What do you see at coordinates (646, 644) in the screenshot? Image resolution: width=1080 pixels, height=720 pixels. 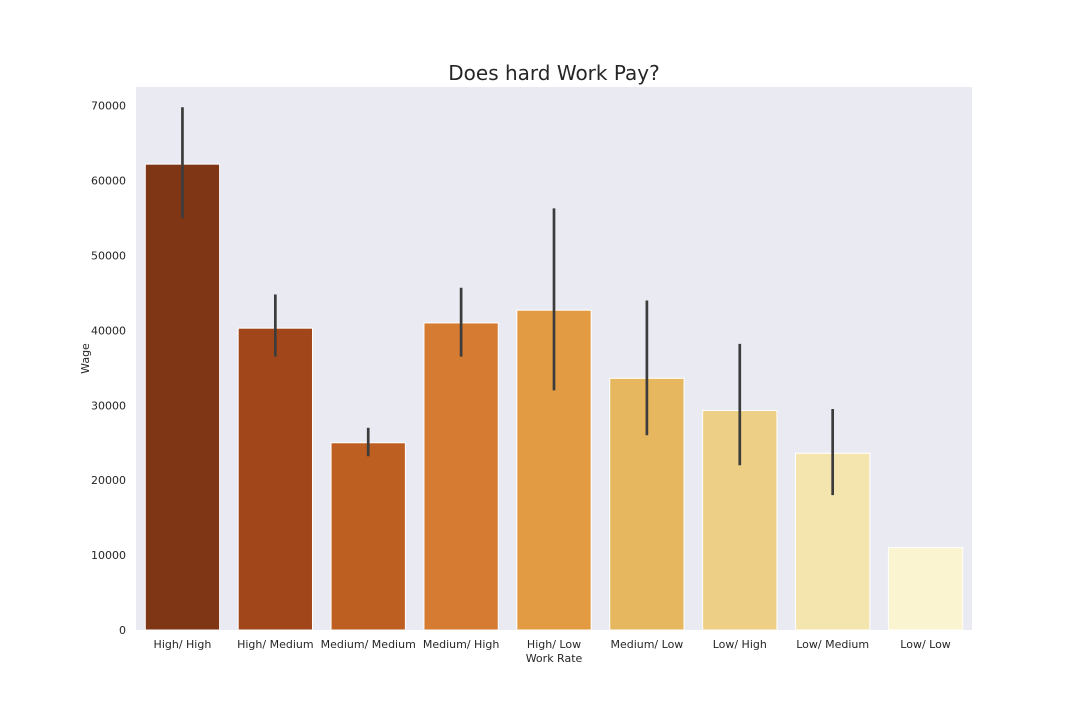 I see `x-tick-label: Medium/ Low` at bounding box center [646, 644].